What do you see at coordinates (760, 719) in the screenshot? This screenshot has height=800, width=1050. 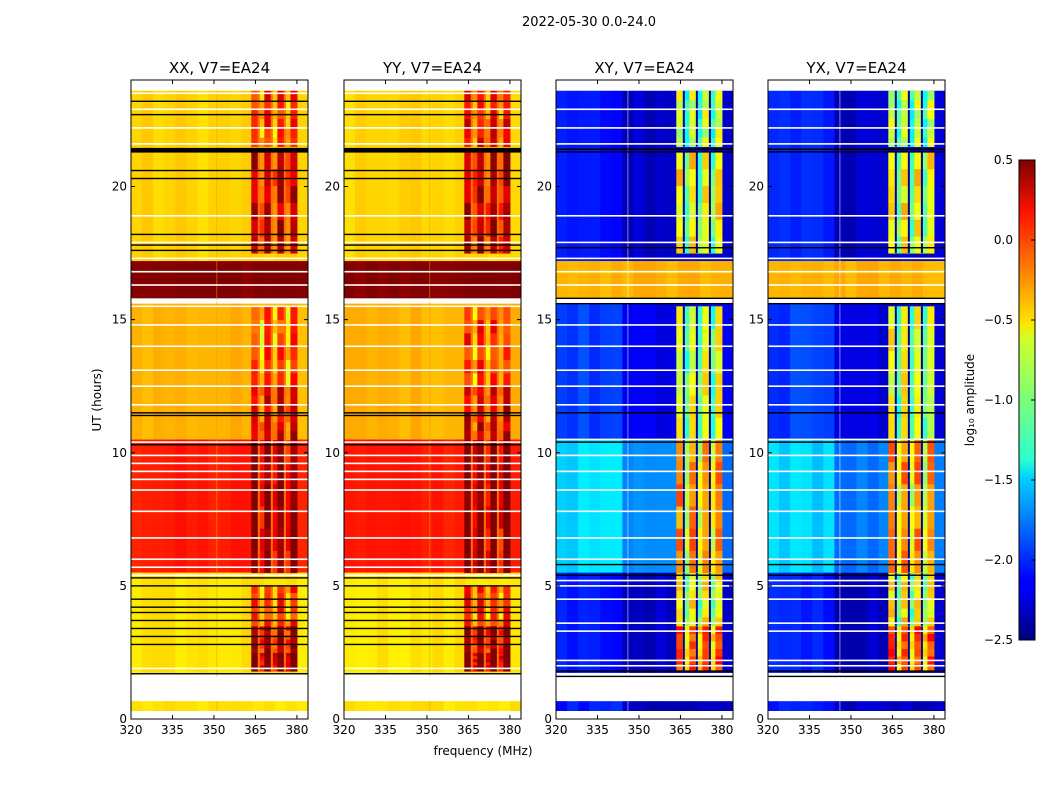 I see `y-tick-label: 0` at bounding box center [760, 719].